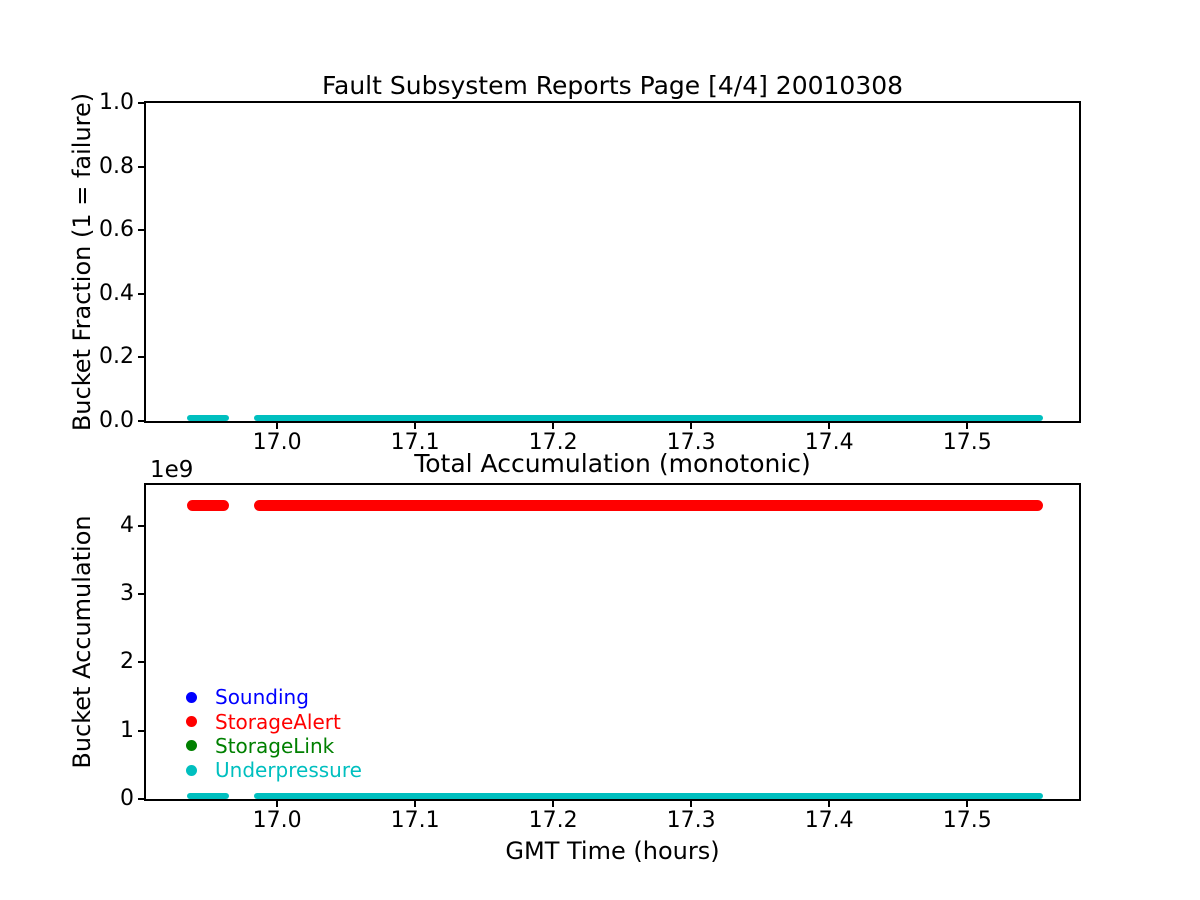  Describe the element at coordinates (116, 166) in the screenshot. I see `top-y-tick-label: 0.8` at that location.